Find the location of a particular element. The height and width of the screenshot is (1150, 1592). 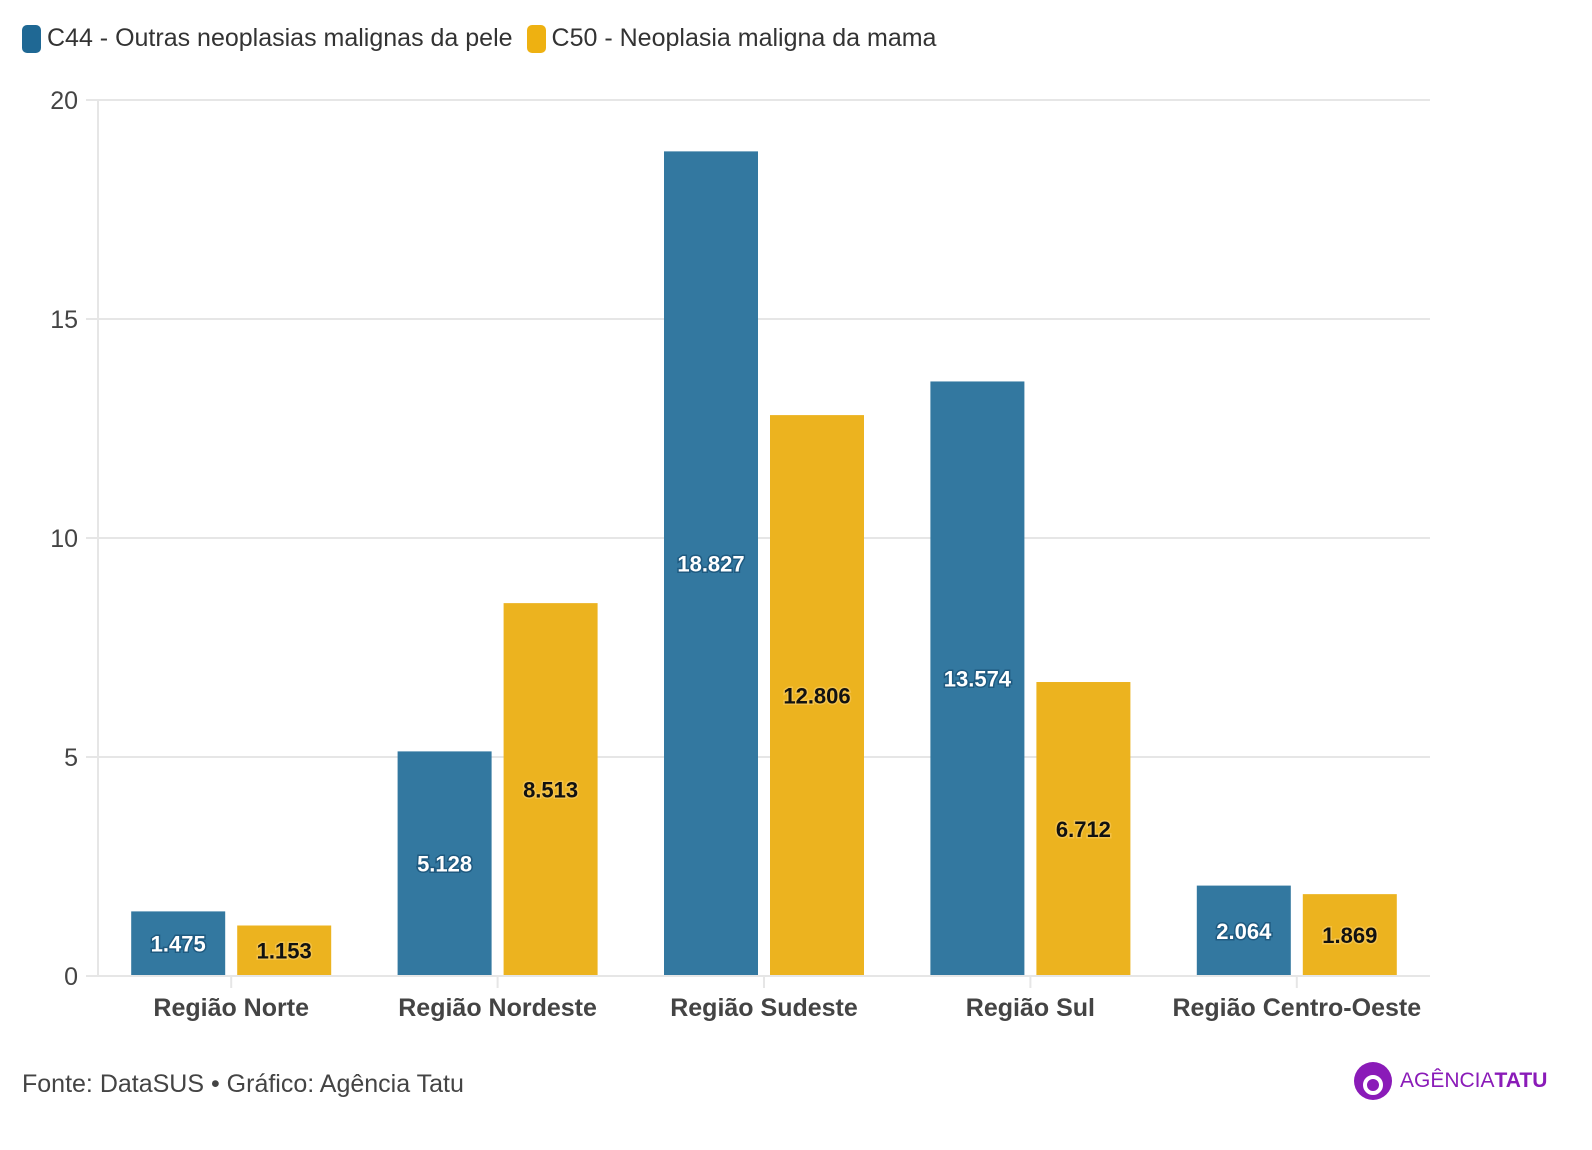

data-label: 5.128 is located at coordinates (444, 864).